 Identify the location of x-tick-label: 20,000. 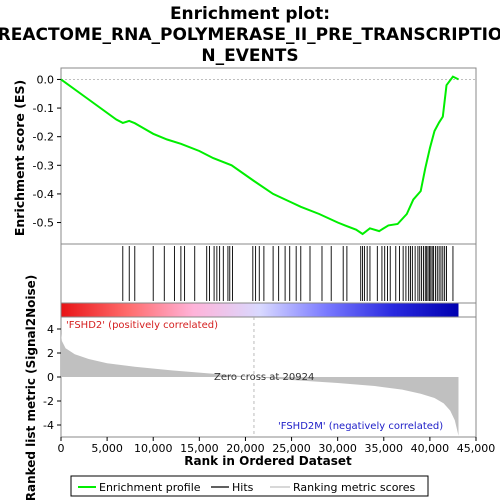
(245, 448).